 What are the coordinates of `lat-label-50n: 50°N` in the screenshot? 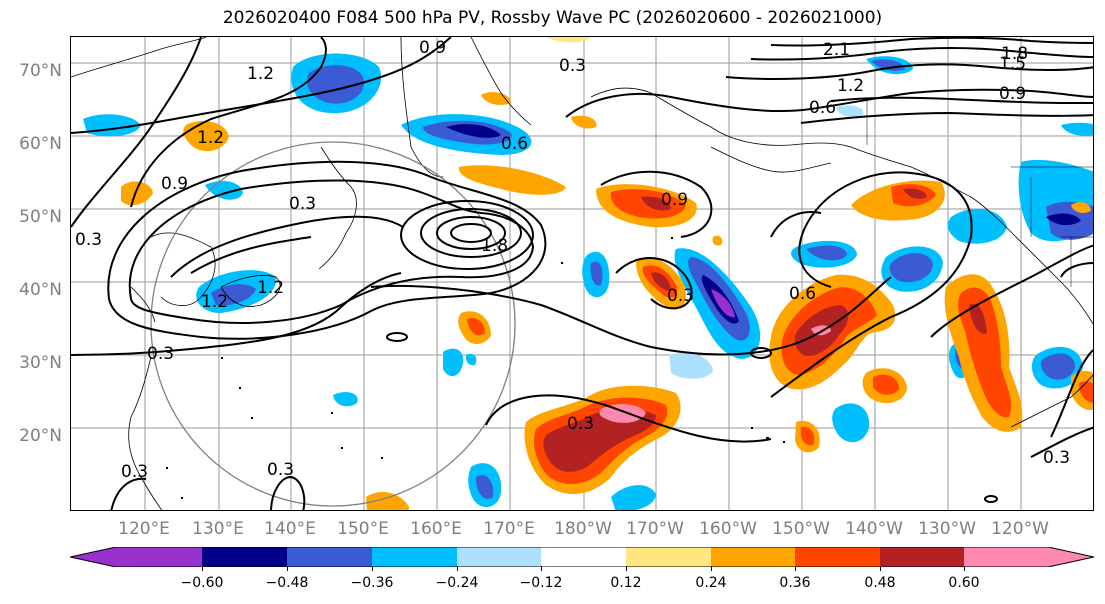 It's located at (40, 217).